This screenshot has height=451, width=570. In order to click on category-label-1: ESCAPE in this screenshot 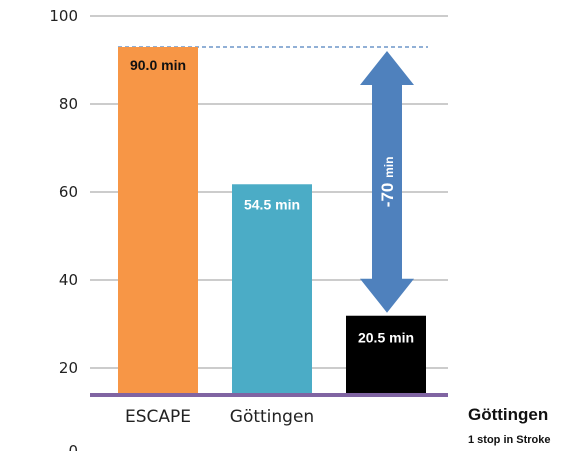, I will do `click(158, 417)`.